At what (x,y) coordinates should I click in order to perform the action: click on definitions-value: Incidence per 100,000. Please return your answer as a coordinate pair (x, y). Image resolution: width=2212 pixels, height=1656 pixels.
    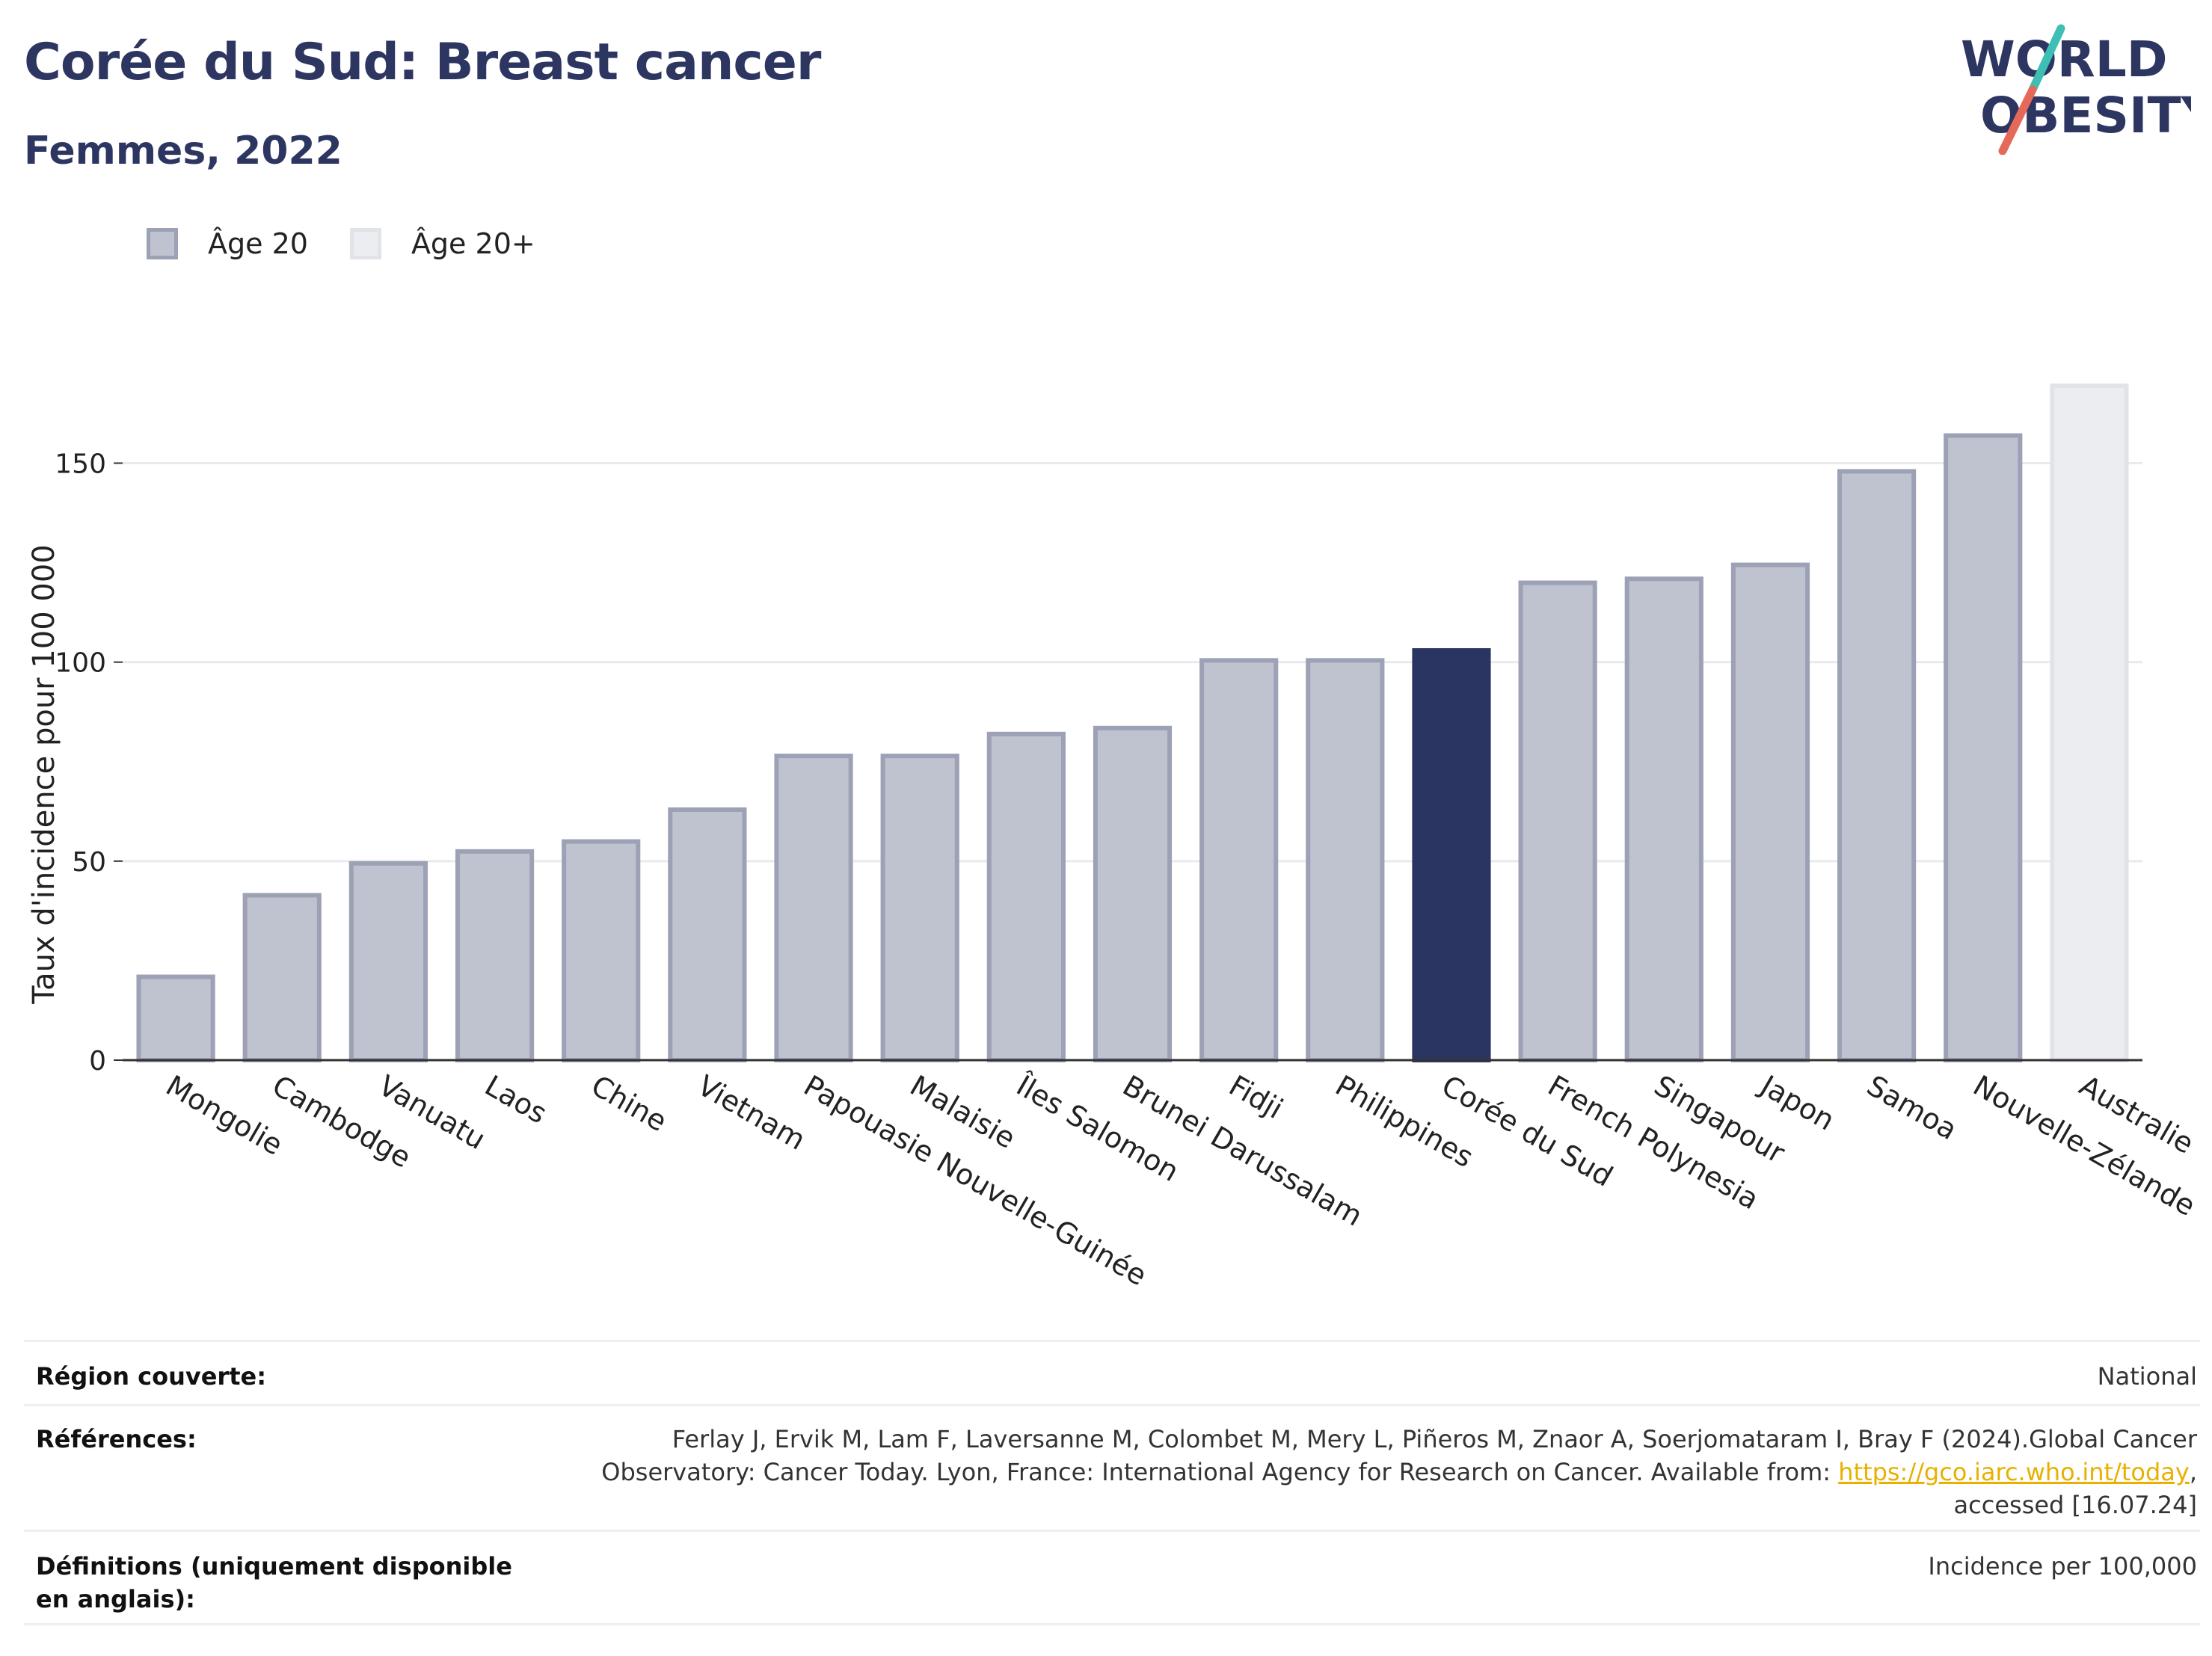
    Looking at the image, I should click on (2062, 1566).